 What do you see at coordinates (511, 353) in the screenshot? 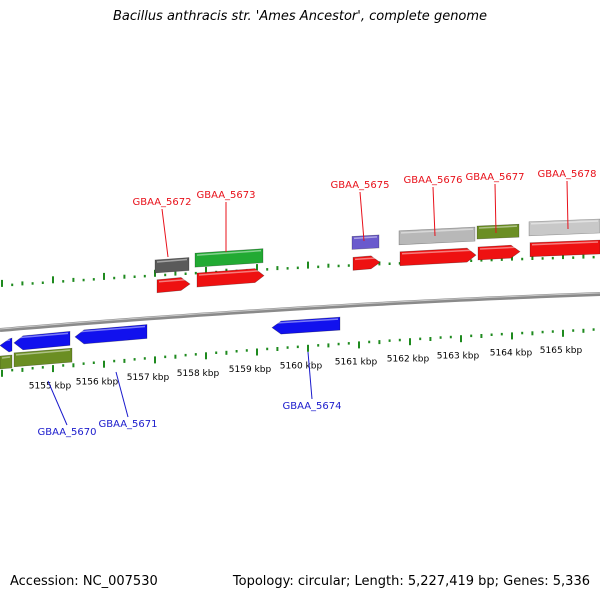
I see `kbp-label: 5164 kbp` at bounding box center [511, 353].